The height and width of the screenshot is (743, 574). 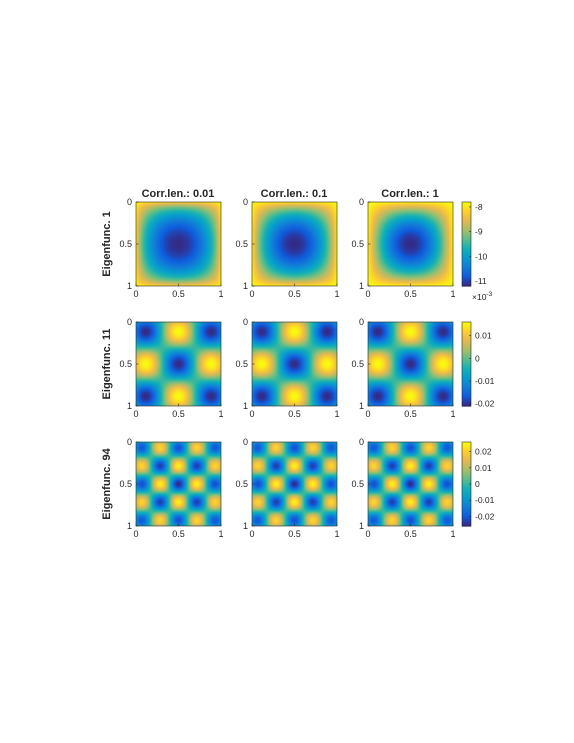 What do you see at coordinates (107, 243) in the screenshot?
I see `row-label-0: Eigenfunc. 1` at bounding box center [107, 243].